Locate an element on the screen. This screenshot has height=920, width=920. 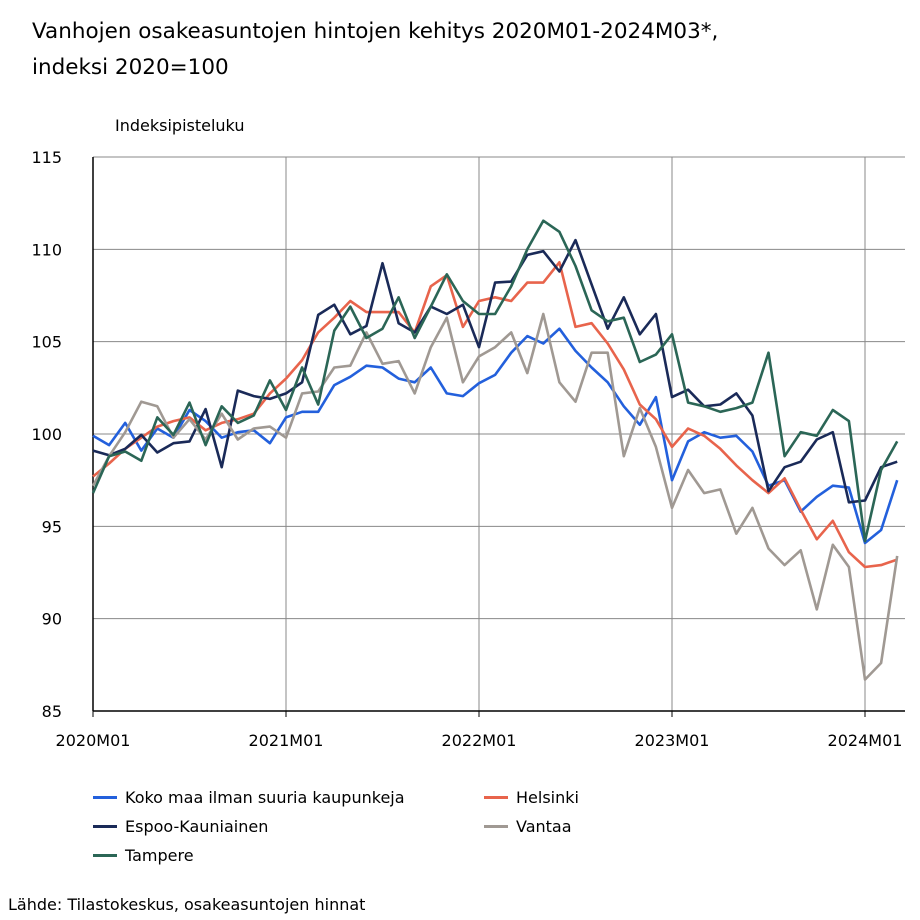
x-tick-label: 2023M01 is located at coordinates (672, 740).